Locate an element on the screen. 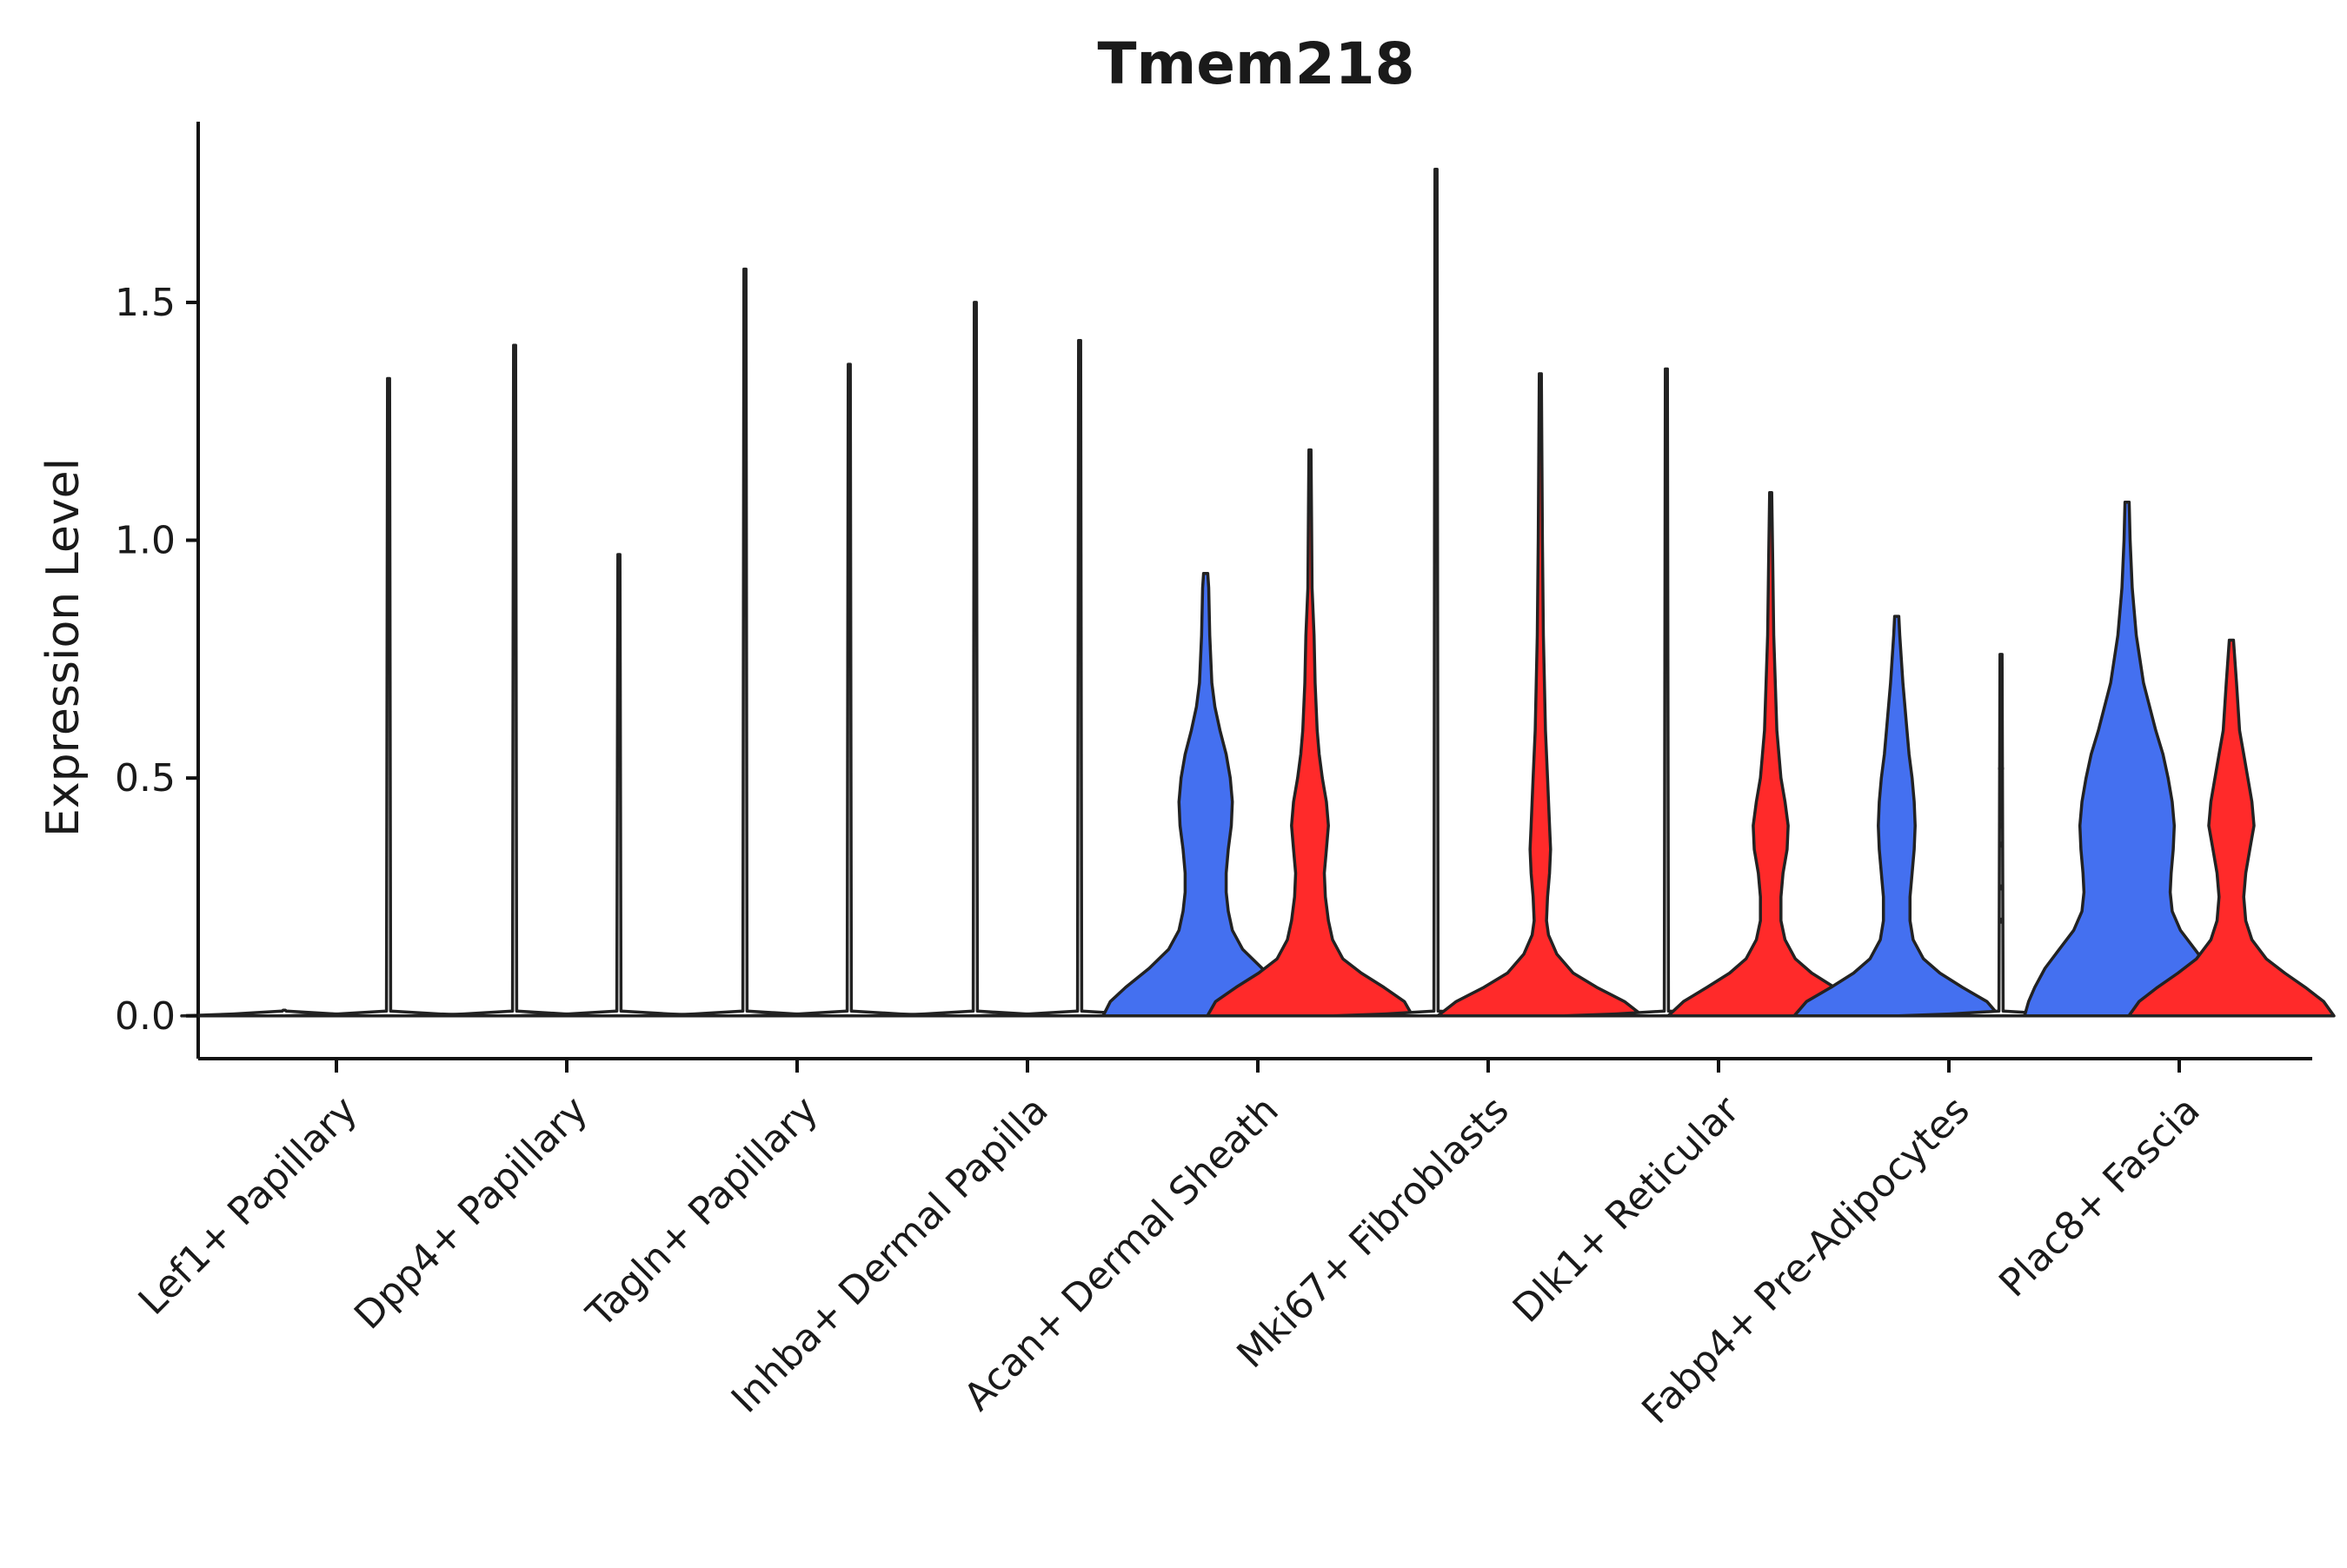 This screenshot has height=1568, width=2347. y-tick-label: 0.5 is located at coordinates (145, 778).